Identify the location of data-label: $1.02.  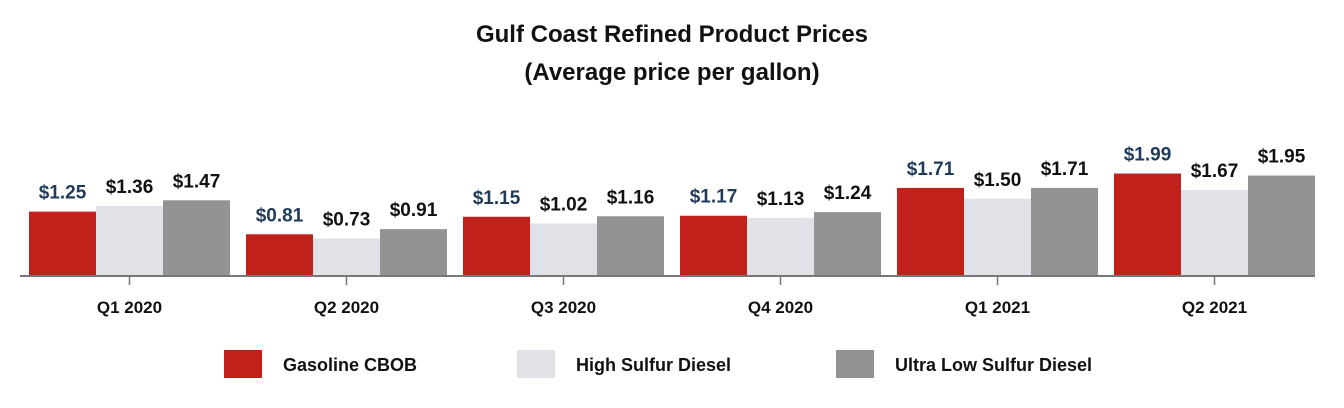
(564, 204).